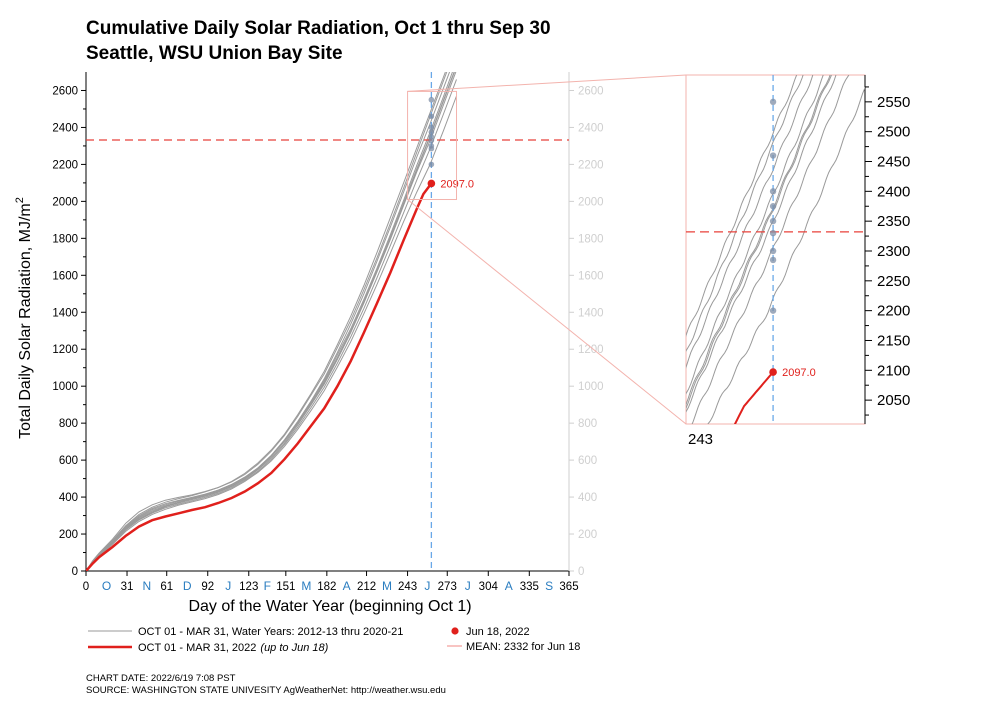 The image size is (1000, 714). What do you see at coordinates (197, 648) in the screenshot?
I see `legend-current-label-main: OCT 01 - MAR 31, 2022` at bounding box center [197, 648].